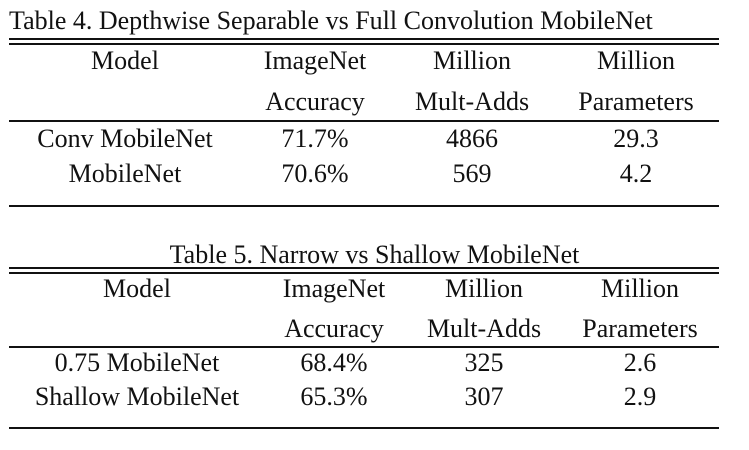 This screenshot has height=450, width=749. What do you see at coordinates (125, 173) in the screenshot?
I see `table-4-row-2-model: MobileNet` at bounding box center [125, 173].